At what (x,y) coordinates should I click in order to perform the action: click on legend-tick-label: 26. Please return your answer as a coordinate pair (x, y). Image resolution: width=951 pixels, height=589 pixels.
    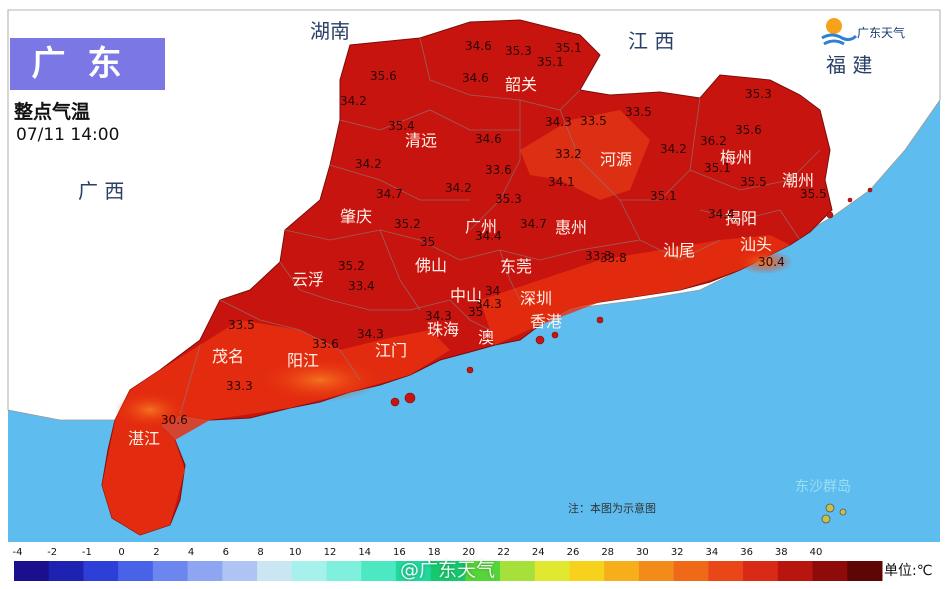
    Looking at the image, I should click on (573, 552).